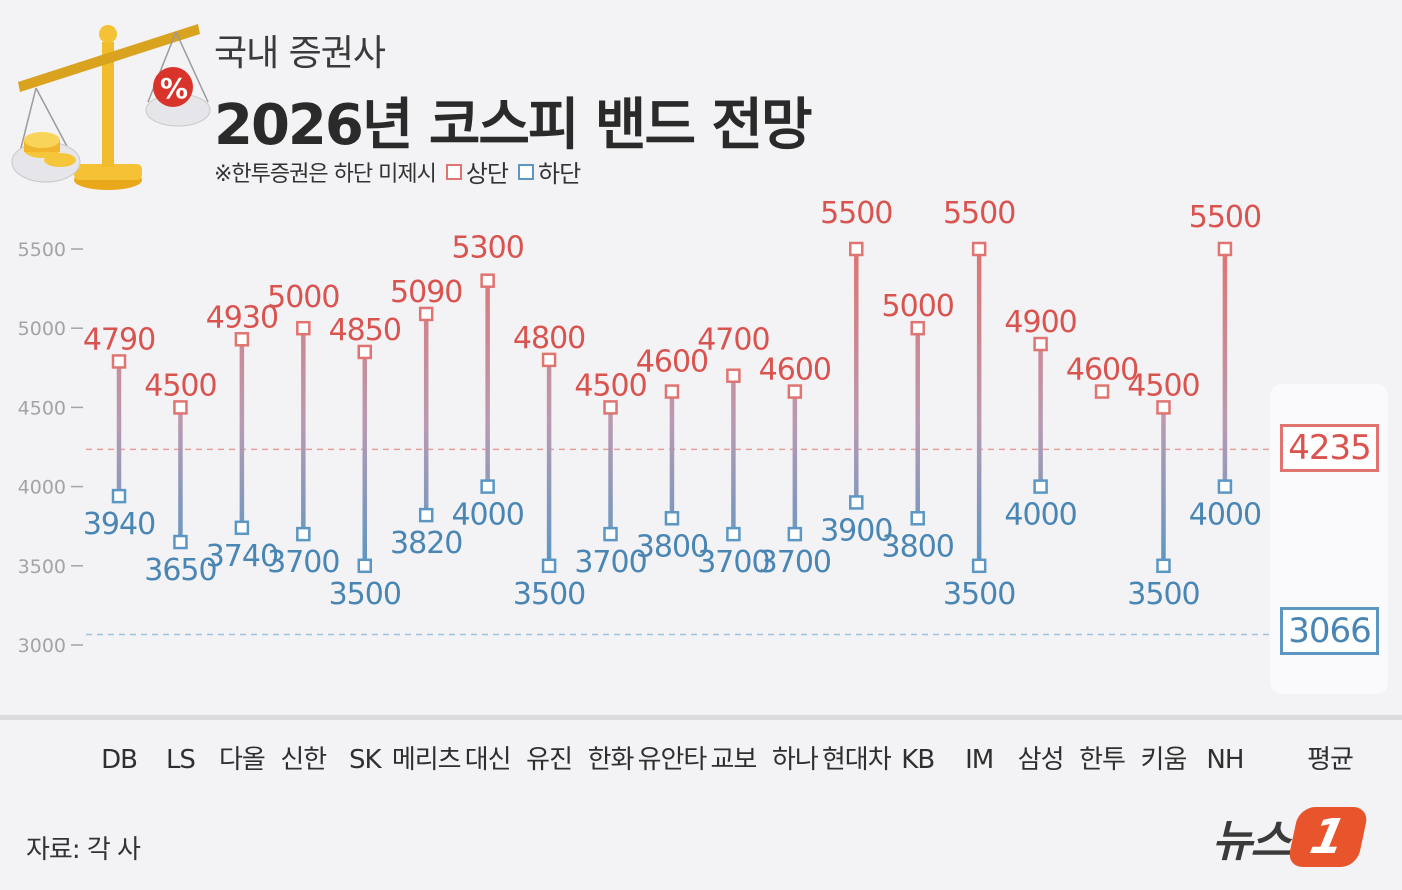 The height and width of the screenshot is (890, 1402). What do you see at coordinates (242, 317) in the screenshot?
I see `upper-value-label: 4930` at bounding box center [242, 317].